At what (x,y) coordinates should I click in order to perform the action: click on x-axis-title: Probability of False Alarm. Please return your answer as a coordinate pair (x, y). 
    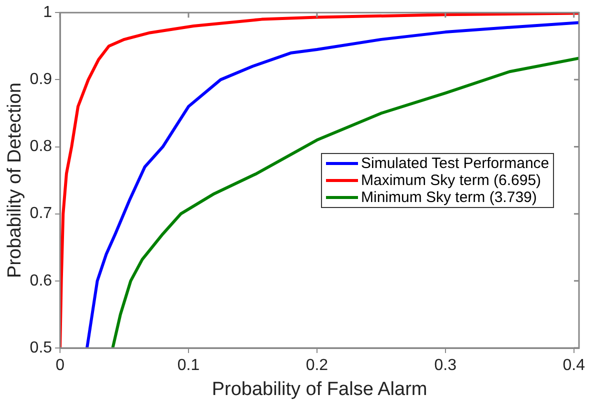
    Looking at the image, I should click on (320, 389).